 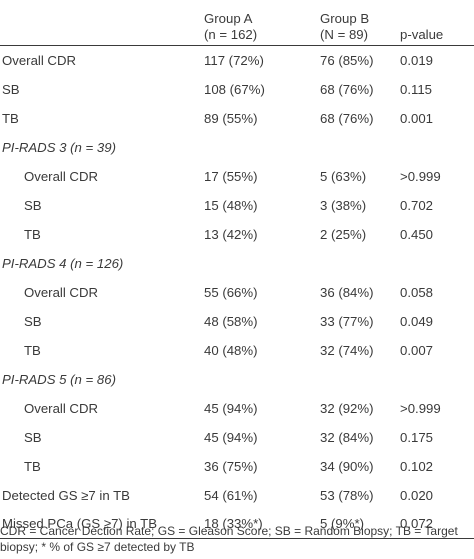 I want to click on table-row: TB 89 (55%) 68 (76%) 0.001, so click(x=237, y=118).